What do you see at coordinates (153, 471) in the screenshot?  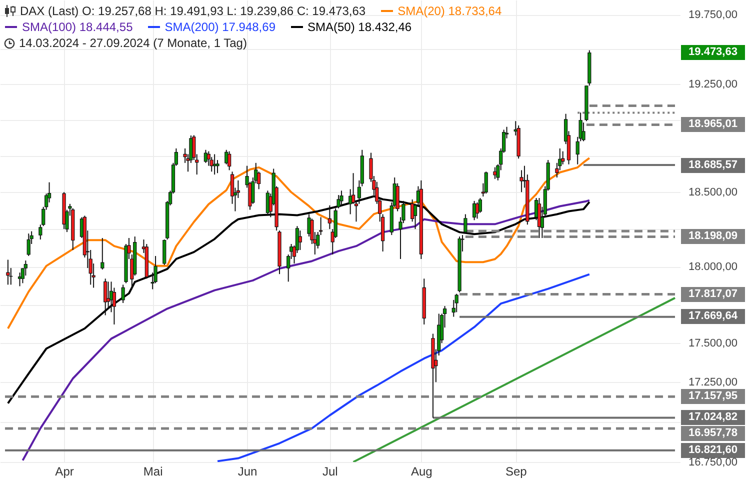 I see `x-tick-label: Mai` at bounding box center [153, 471].